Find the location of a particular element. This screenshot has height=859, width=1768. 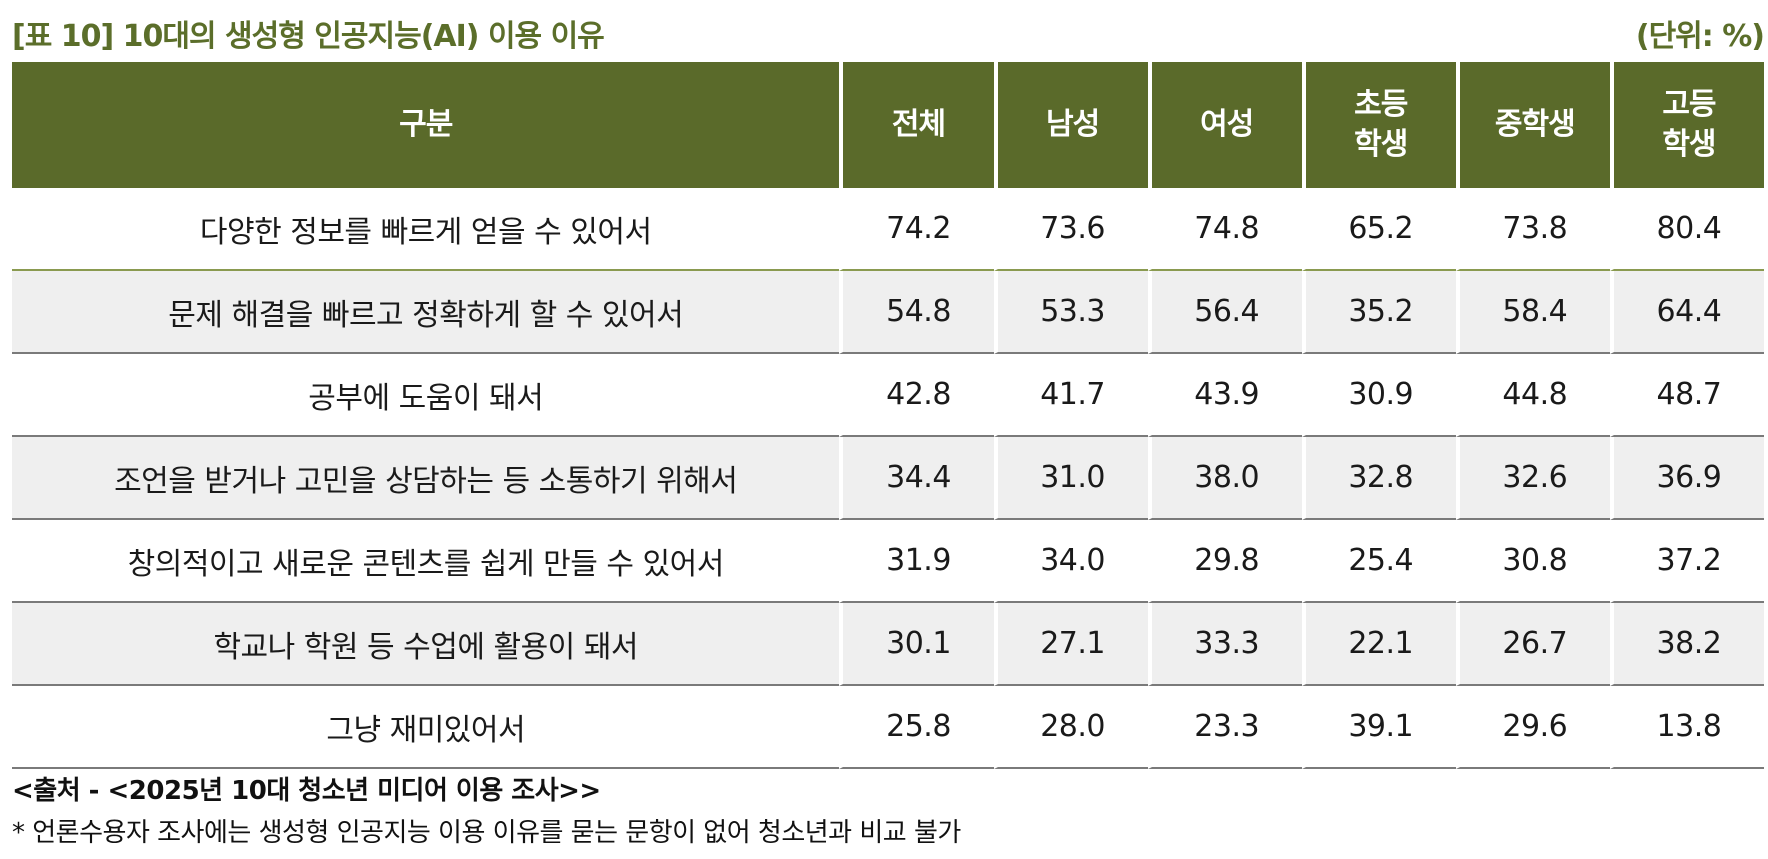

cell-value: 73.8 is located at coordinates (1532, 229).